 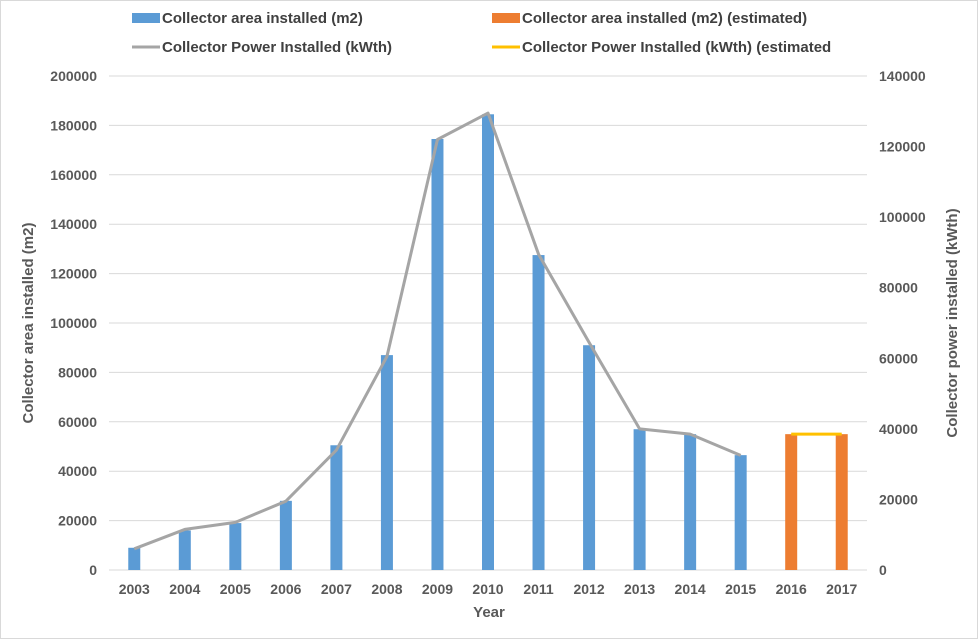 What do you see at coordinates (77, 422) in the screenshot?
I see `y-tick-label: 60000` at bounding box center [77, 422].